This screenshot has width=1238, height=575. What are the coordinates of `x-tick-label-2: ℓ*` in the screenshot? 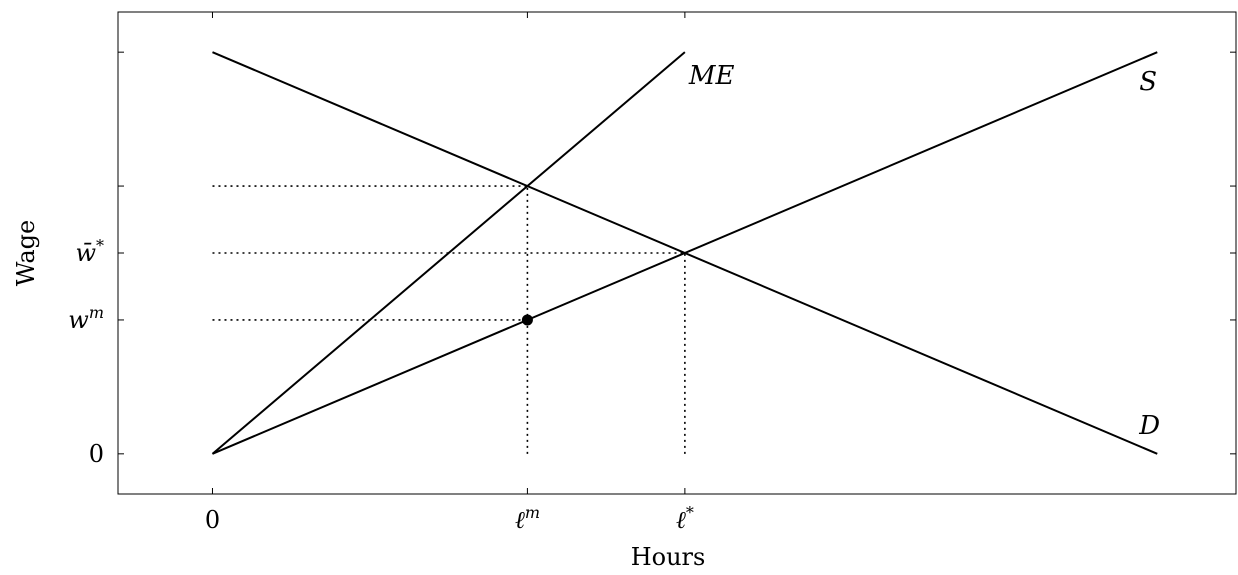 It's located at (685, 518).